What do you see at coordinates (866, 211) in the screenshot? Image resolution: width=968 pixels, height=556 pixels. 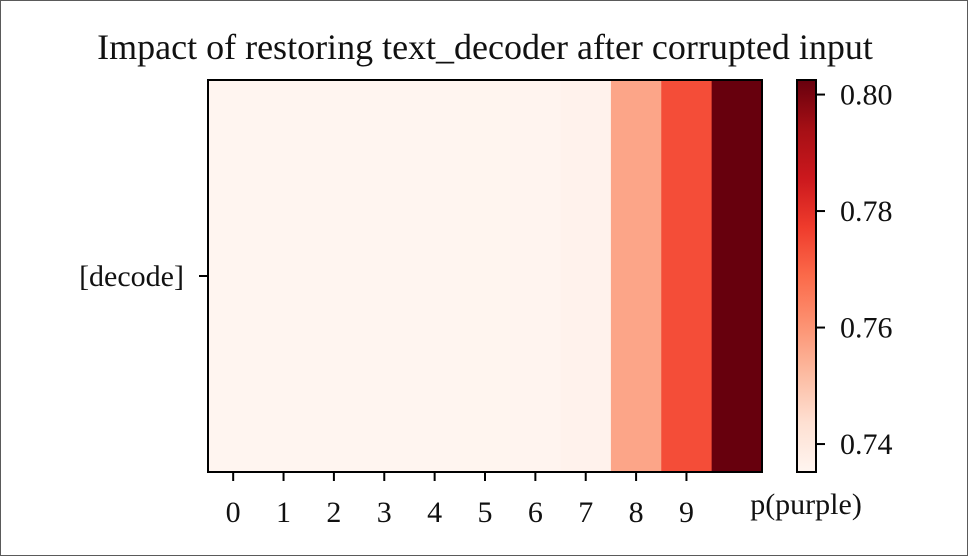 I see `colorbar-tick-label: 0.78` at bounding box center [866, 211].